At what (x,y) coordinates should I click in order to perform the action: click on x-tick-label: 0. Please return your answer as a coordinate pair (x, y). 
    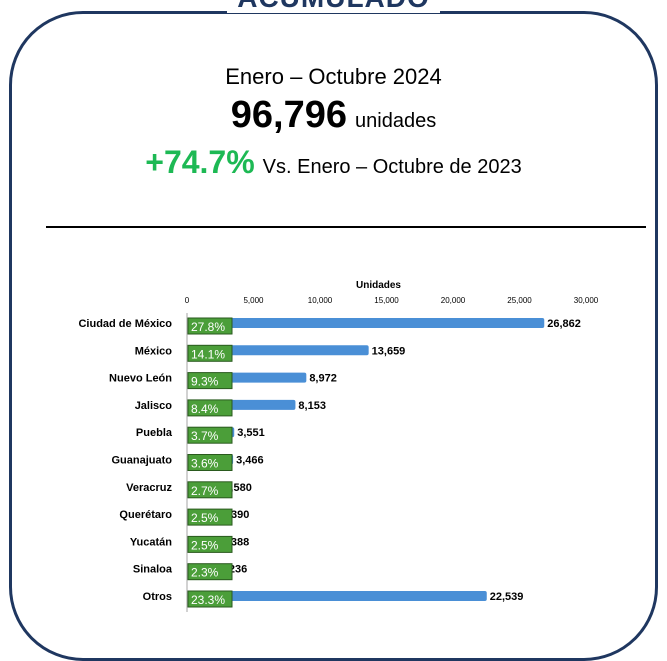
    Looking at the image, I should click on (187, 300).